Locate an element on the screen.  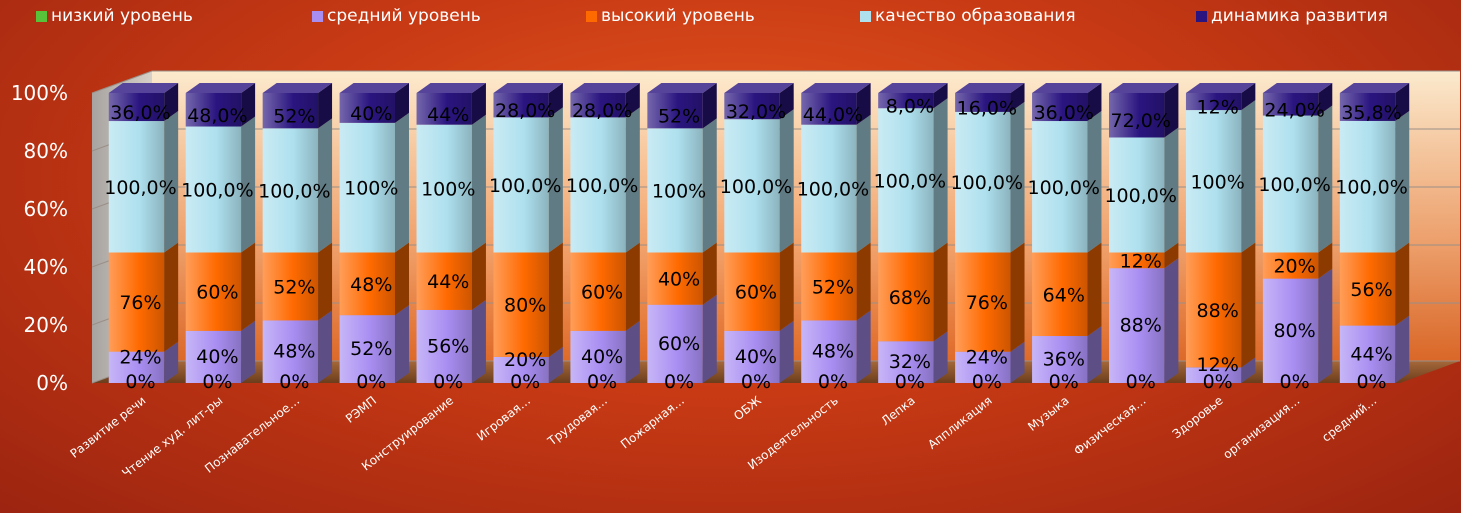
x-tick-label: ОБЖ is located at coordinates (747, 408).